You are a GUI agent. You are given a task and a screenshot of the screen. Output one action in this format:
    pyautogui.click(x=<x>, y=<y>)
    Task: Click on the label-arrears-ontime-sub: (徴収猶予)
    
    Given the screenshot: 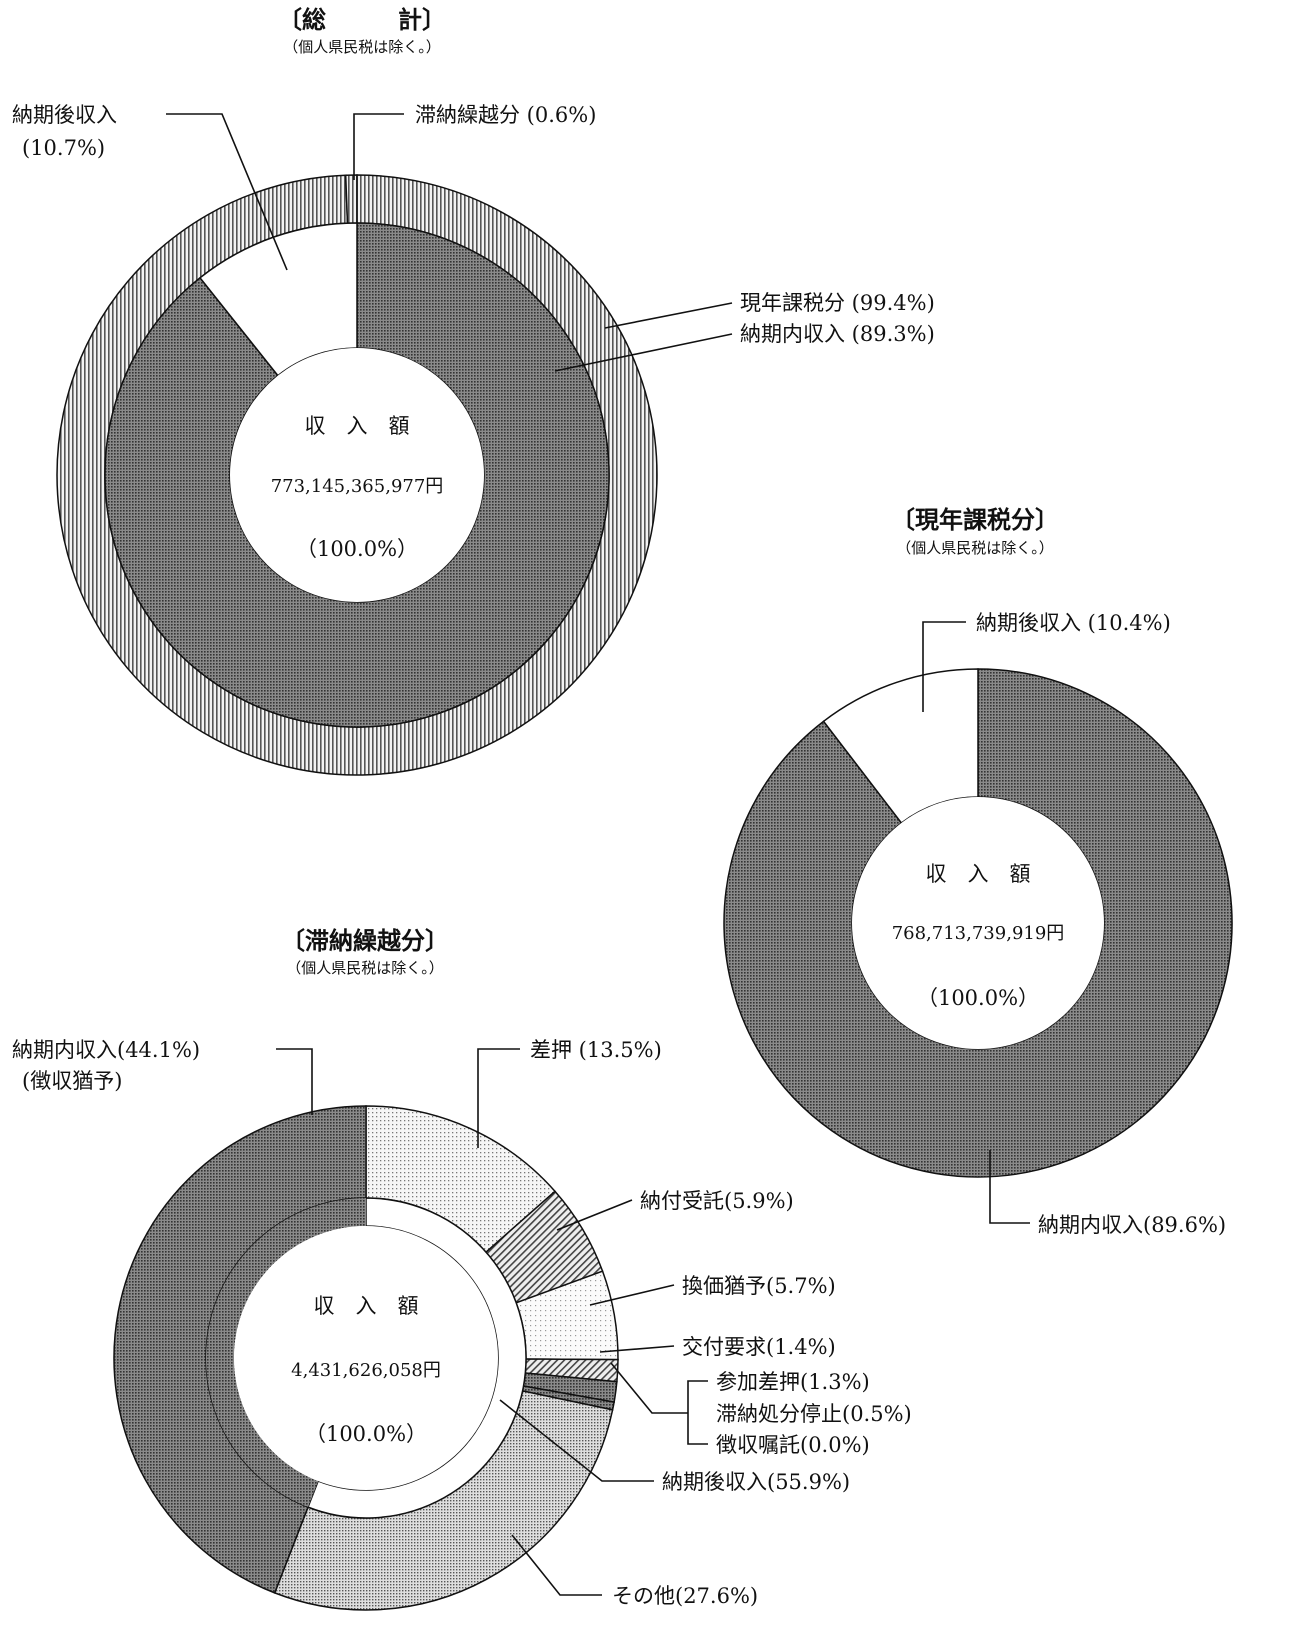 What is the action you would take?
    pyautogui.click(x=72, y=1081)
    